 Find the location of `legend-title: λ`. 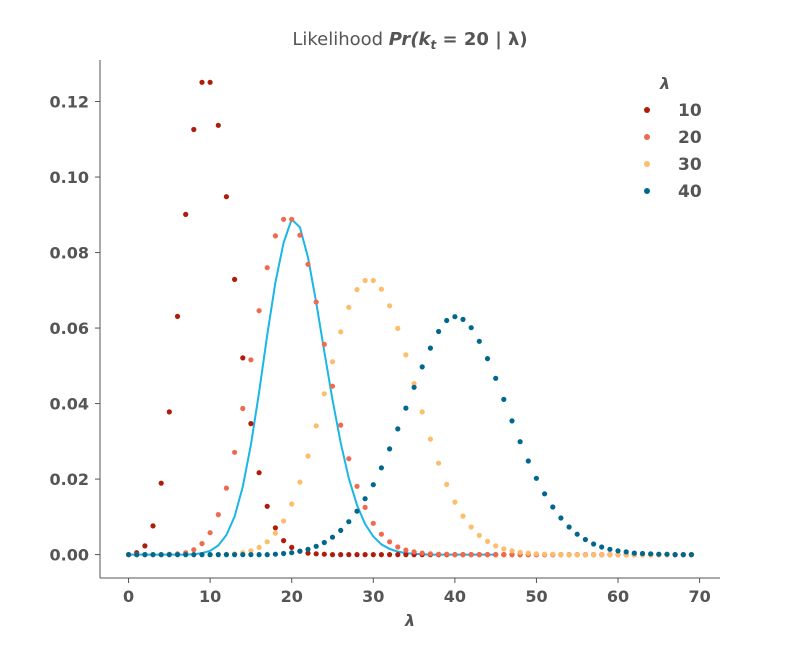

legend-title: λ is located at coordinates (664, 83).